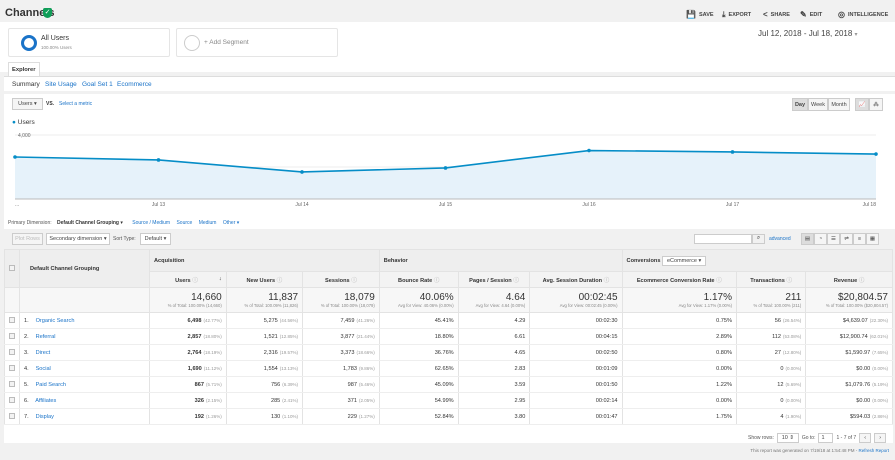 The image size is (895, 460). I want to click on column-header-sessions: Sessions ⓘ, so click(341, 279).